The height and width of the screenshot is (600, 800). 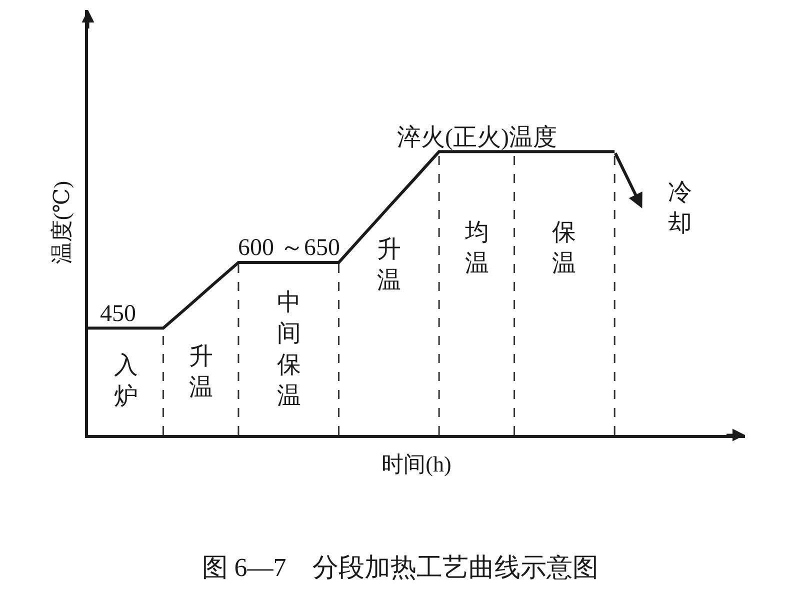 What do you see at coordinates (476, 249) in the screenshot?
I see `annotation: 均温` at bounding box center [476, 249].